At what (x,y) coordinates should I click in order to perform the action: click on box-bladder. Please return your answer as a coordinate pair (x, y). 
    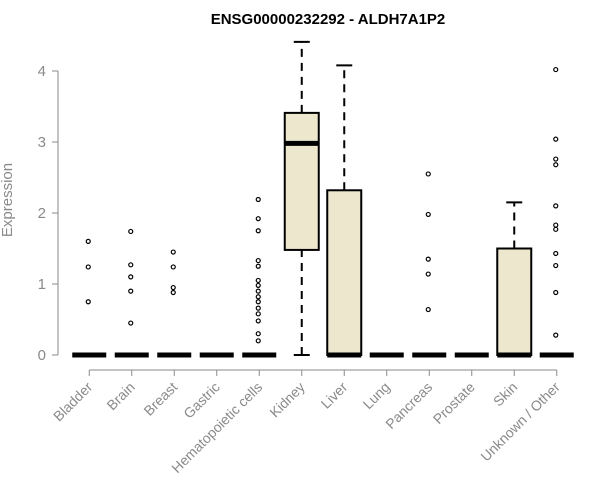
    Looking at the image, I should click on (89, 298).